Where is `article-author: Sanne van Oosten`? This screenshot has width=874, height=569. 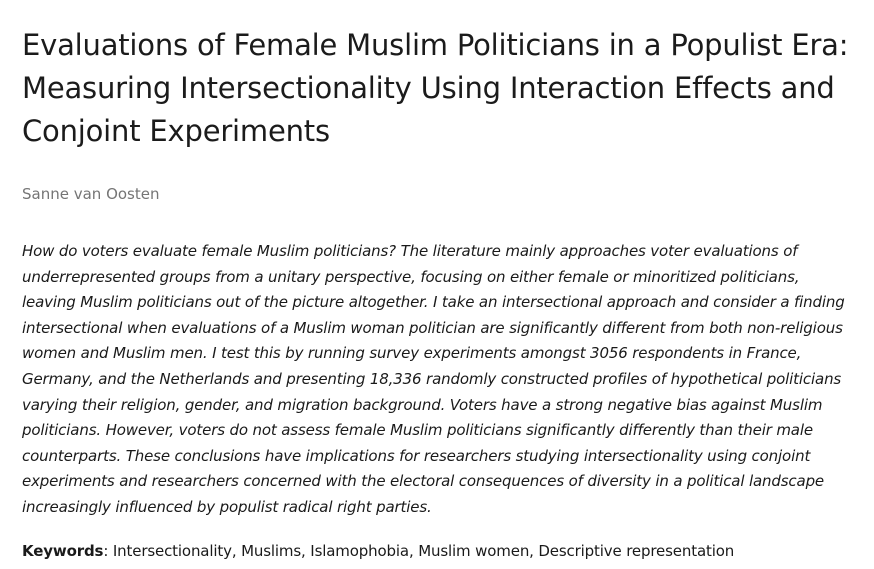
article-author: Sanne van Oosten is located at coordinates (91, 194).